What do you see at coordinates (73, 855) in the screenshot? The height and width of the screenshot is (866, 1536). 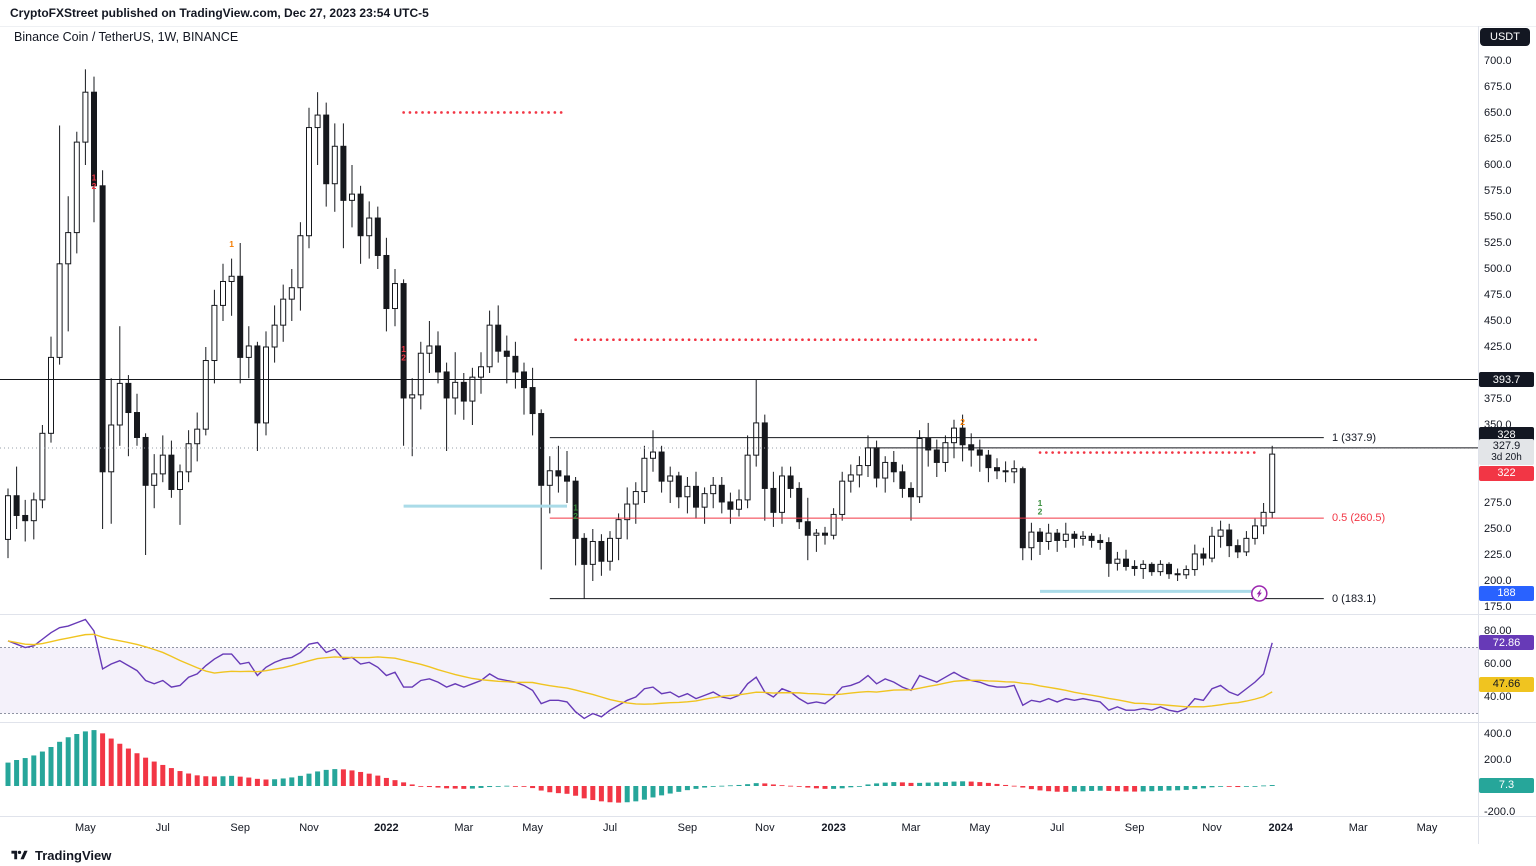 I see `tradingview-brand-text: TradingView` at bounding box center [73, 855].